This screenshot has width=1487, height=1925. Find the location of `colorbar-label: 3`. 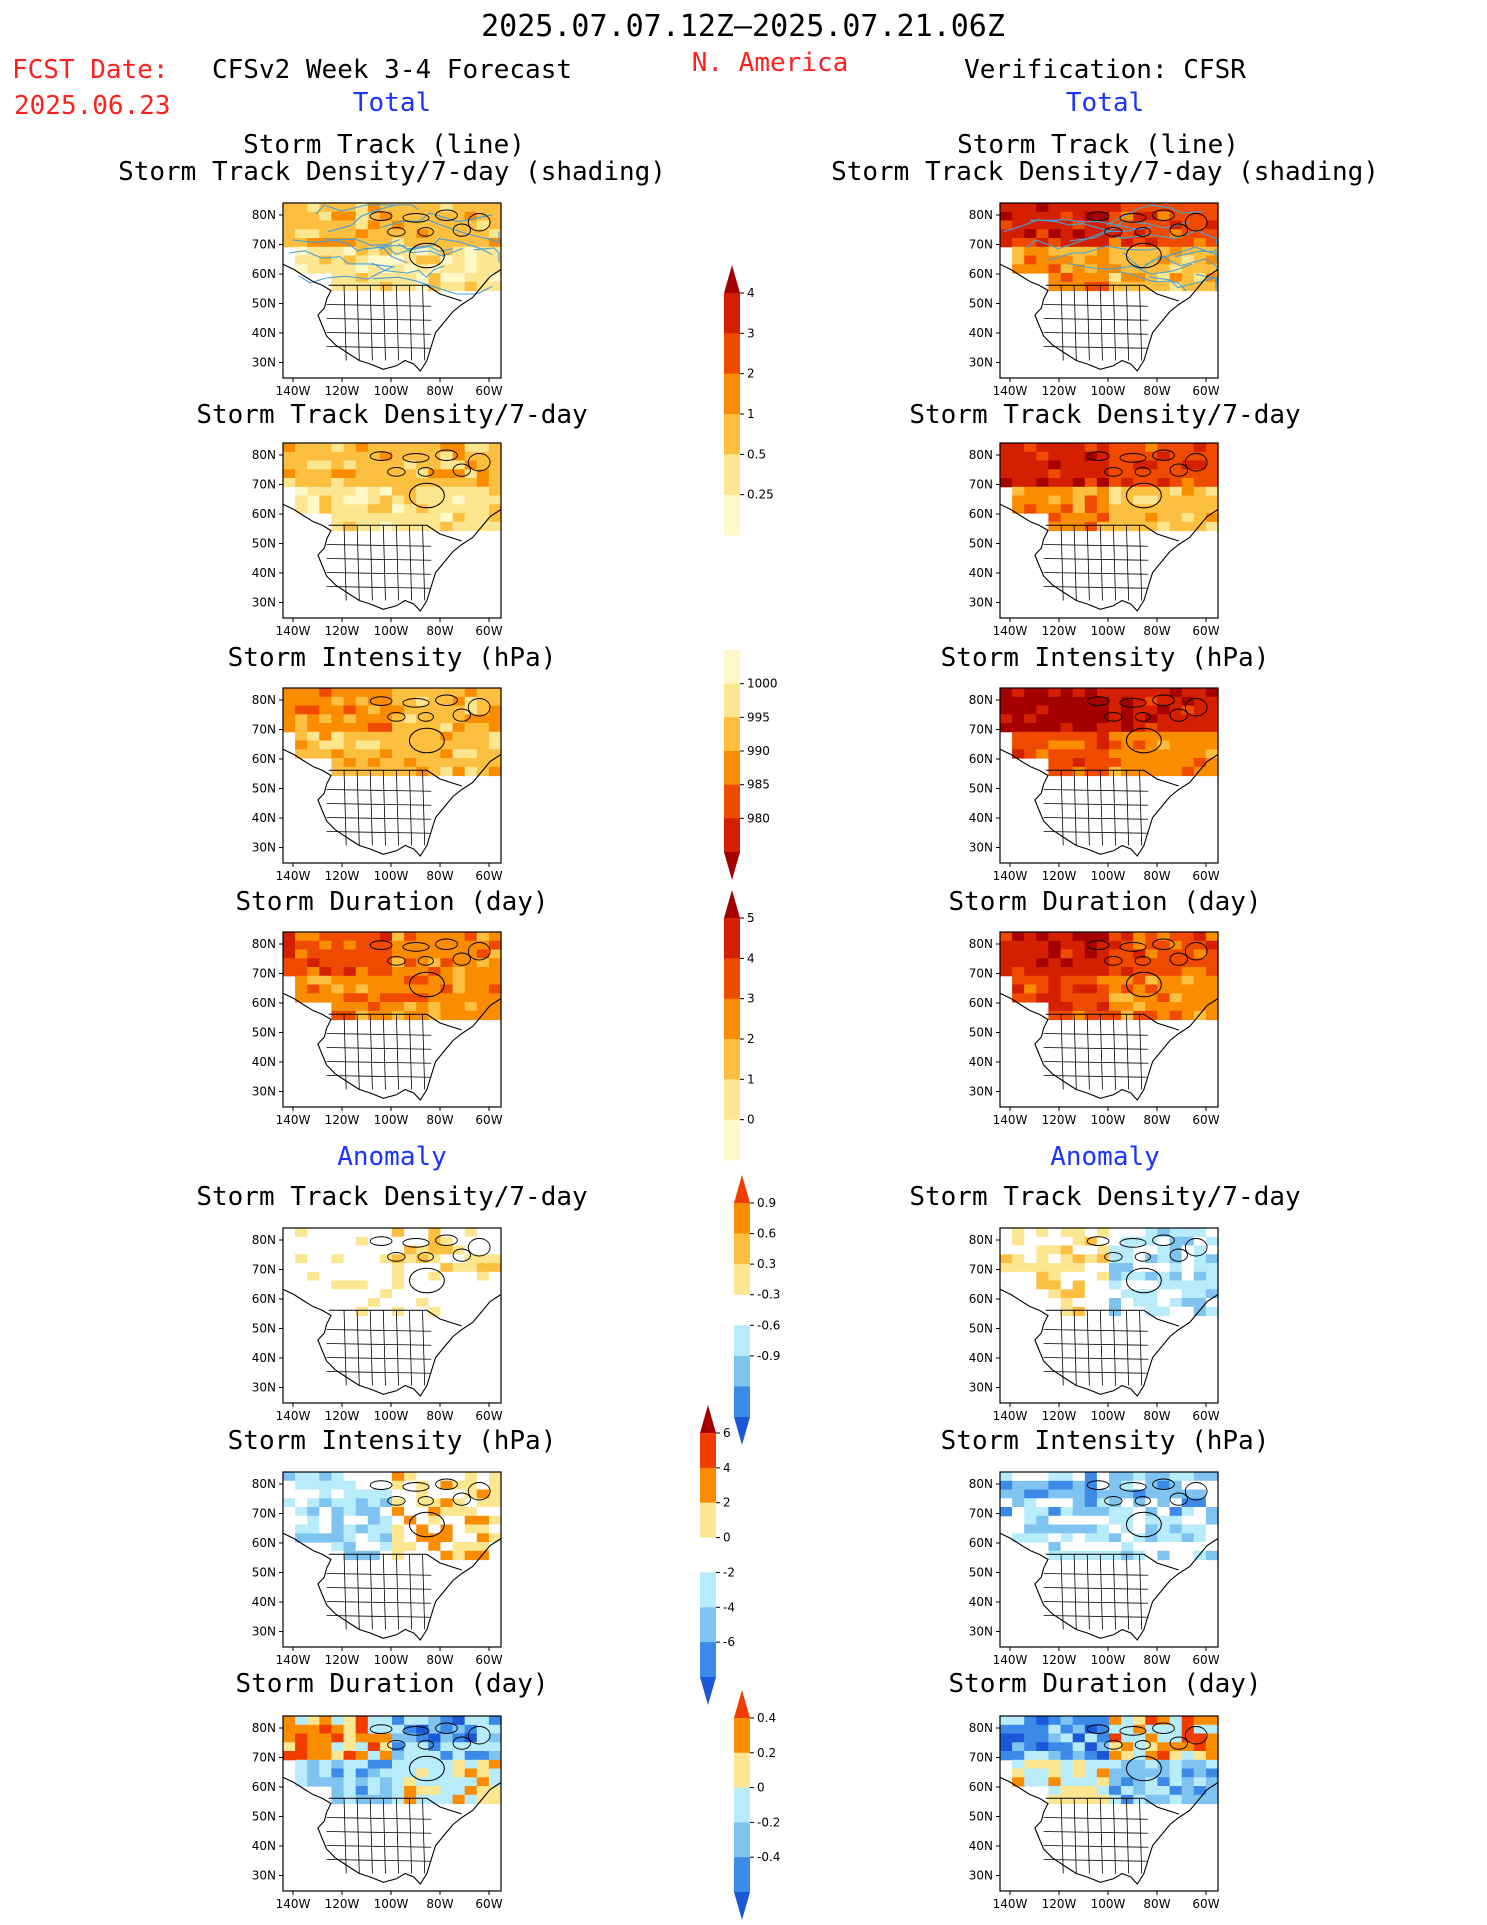

colorbar-label: 3 is located at coordinates (751, 333).